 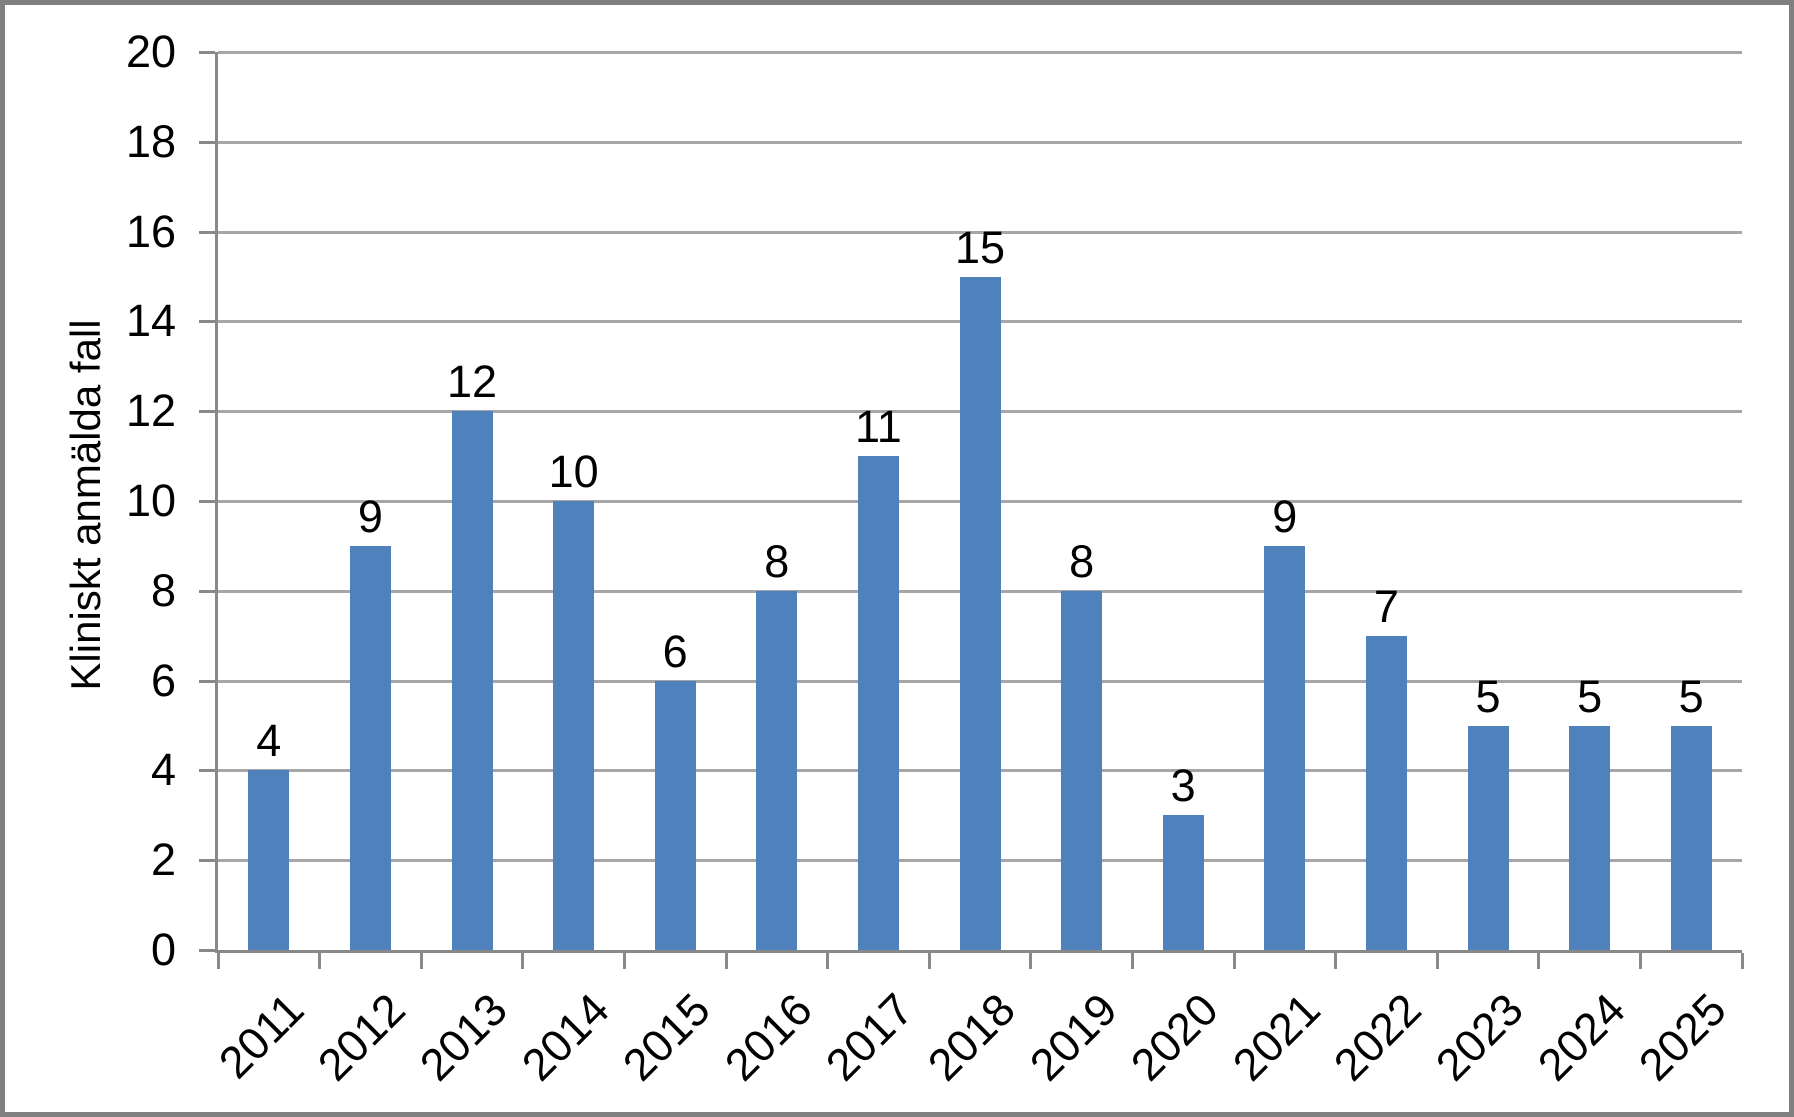 What do you see at coordinates (150, 141) in the screenshot?
I see `y-tick-label-18: 18` at bounding box center [150, 141].